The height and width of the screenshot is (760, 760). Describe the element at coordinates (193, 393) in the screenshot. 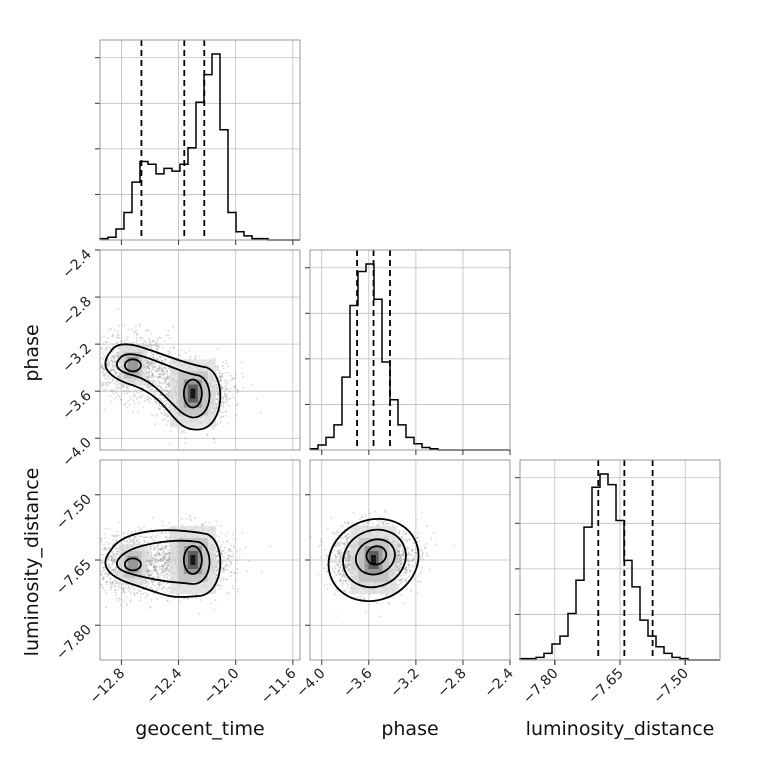

I see `density-cell` at that location.